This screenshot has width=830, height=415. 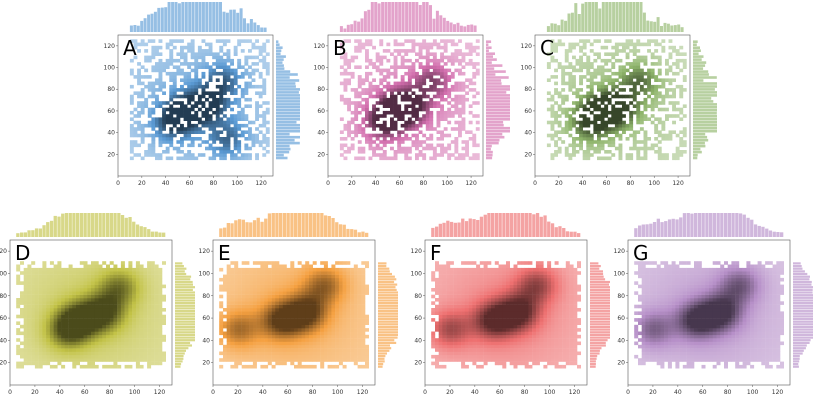 I want to click on y-tick-label: 120, so click(x=527, y=46).